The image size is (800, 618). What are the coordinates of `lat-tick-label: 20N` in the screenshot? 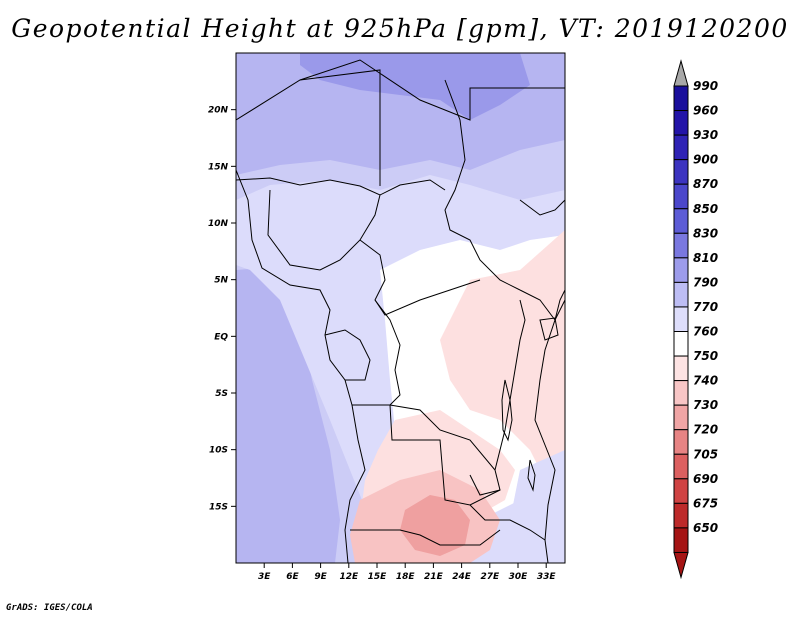 It's located at (218, 111).